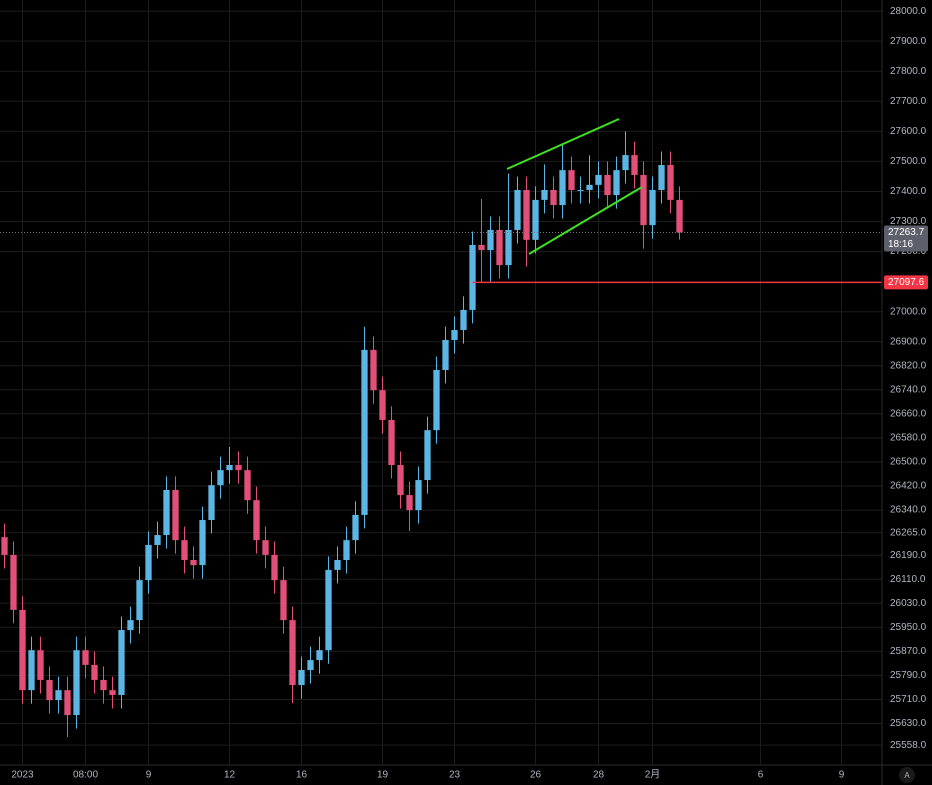  What do you see at coordinates (908, 131) in the screenshot?
I see `y-tick-label: 27600.0` at bounding box center [908, 131].